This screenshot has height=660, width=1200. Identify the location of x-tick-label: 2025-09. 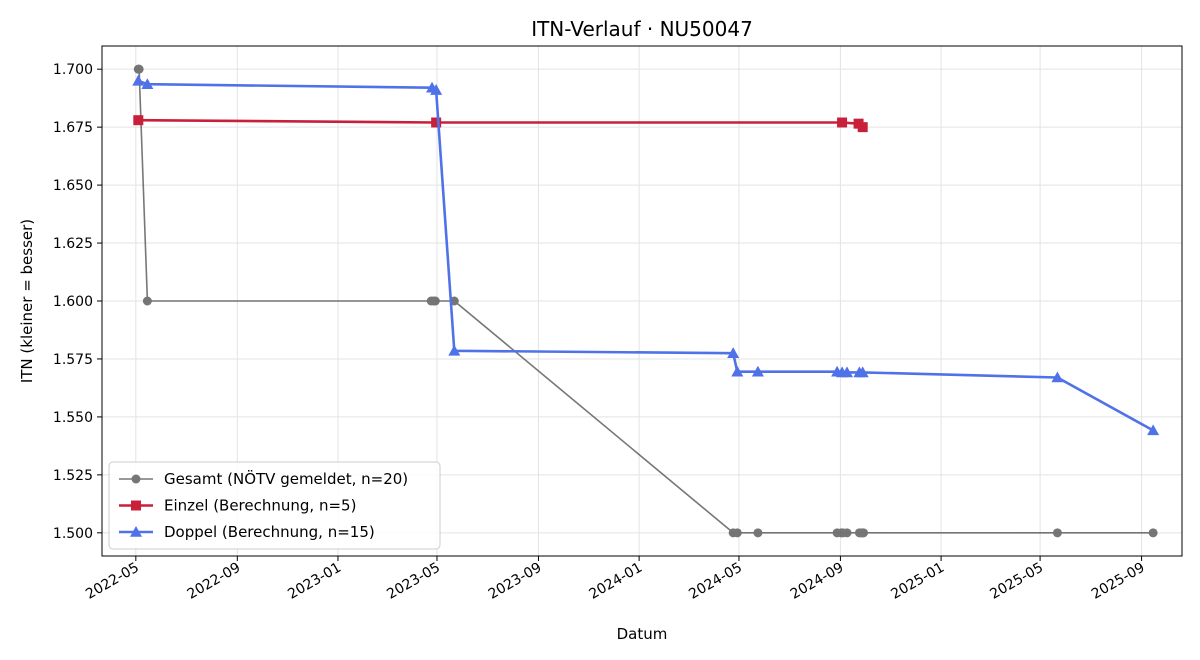
(1118, 581).